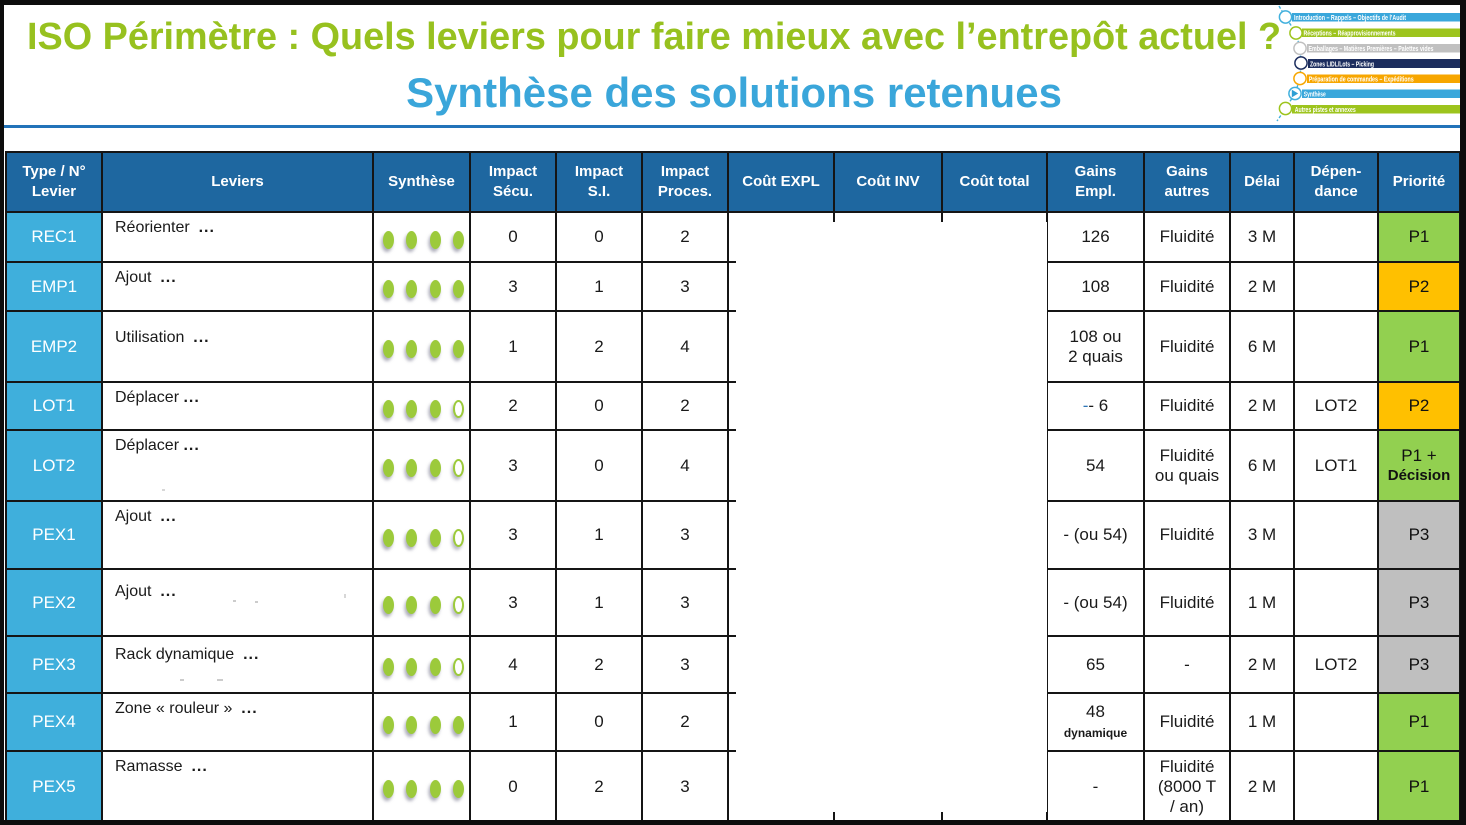  What do you see at coordinates (1315, 95) in the screenshot?
I see `svg-text: Synthèse` at bounding box center [1315, 95].